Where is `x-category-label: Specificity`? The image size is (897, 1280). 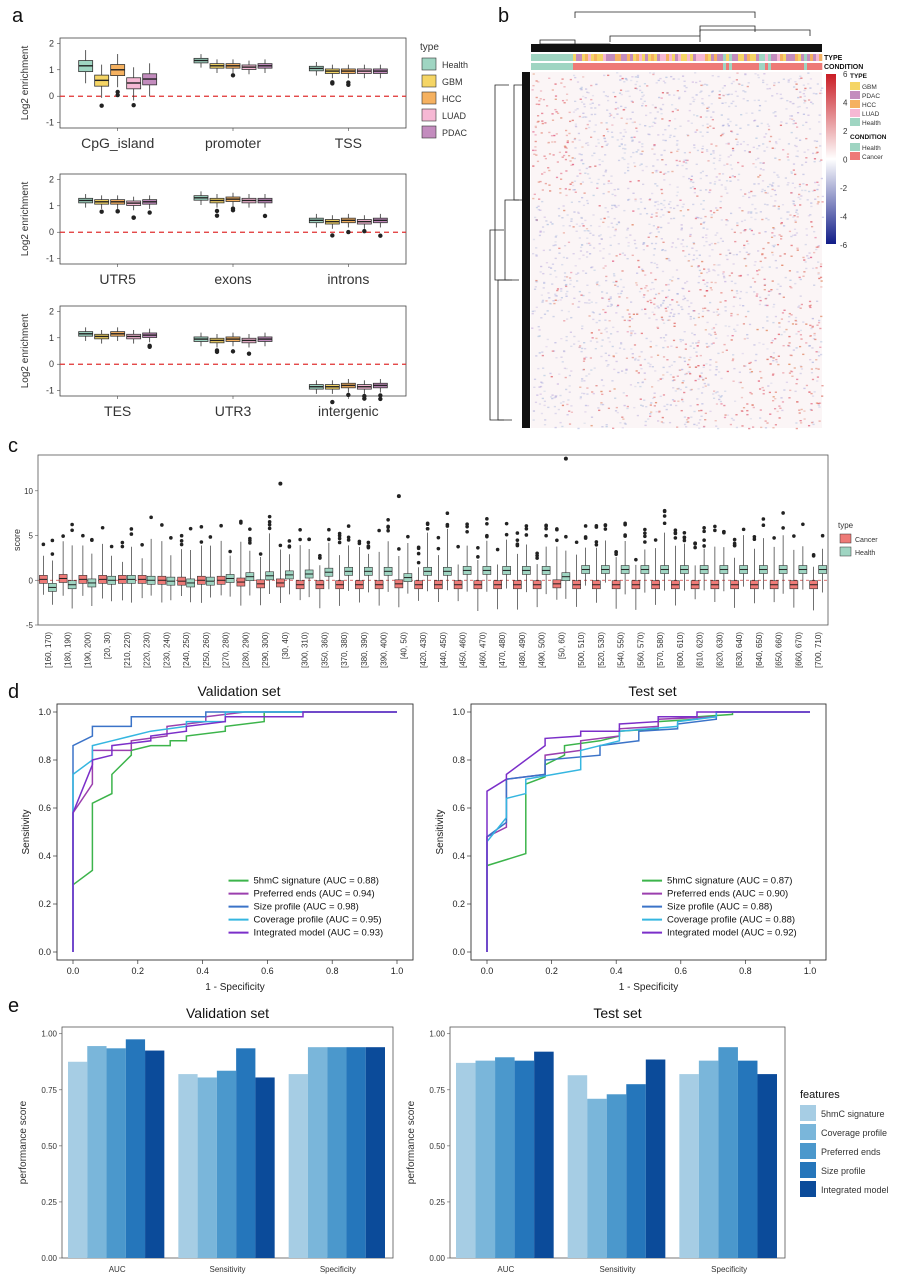 x-category-label: Specificity is located at coordinates (338, 1269).